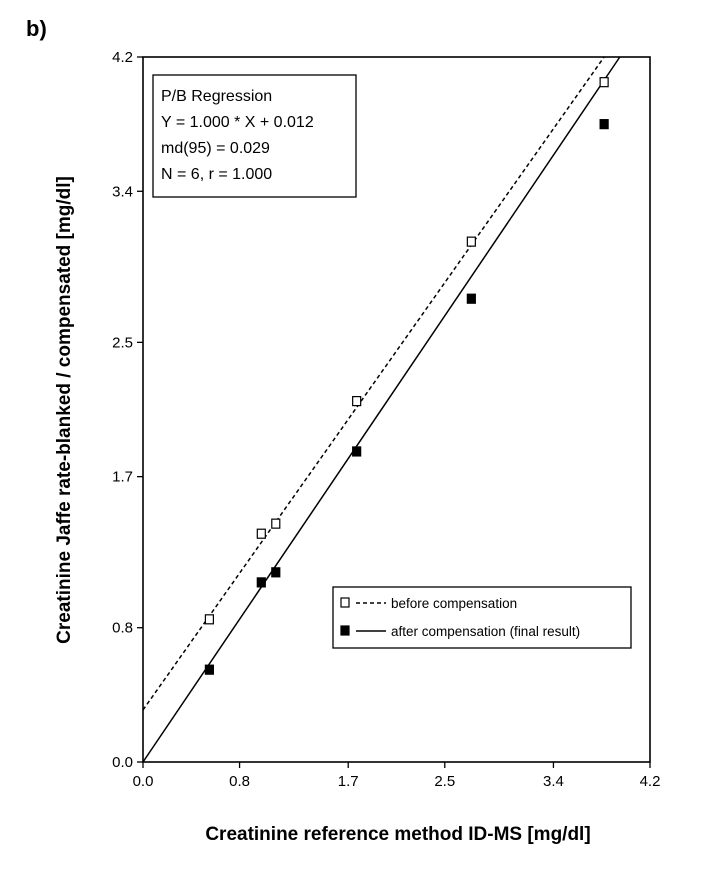 The image size is (709, 878). I want to click on legend-marker-after, so click(345, 630).